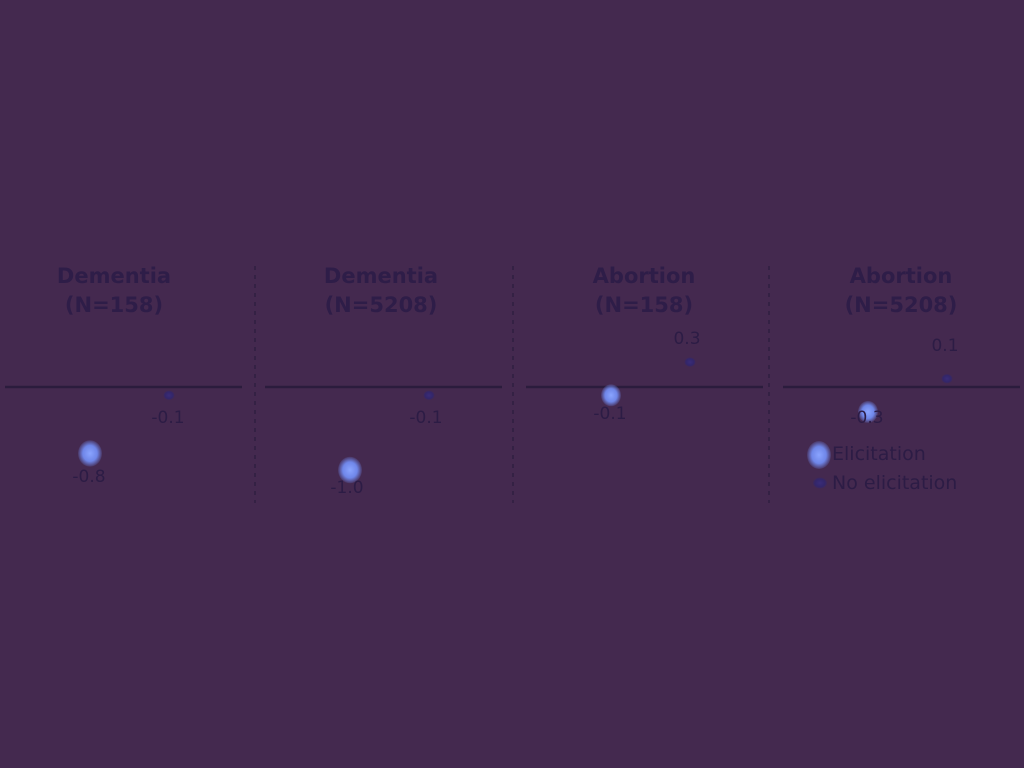 This screenshot has width=1024, height=768. I want to click on panel-1-title-line1: Dementia, so click(114, 276).